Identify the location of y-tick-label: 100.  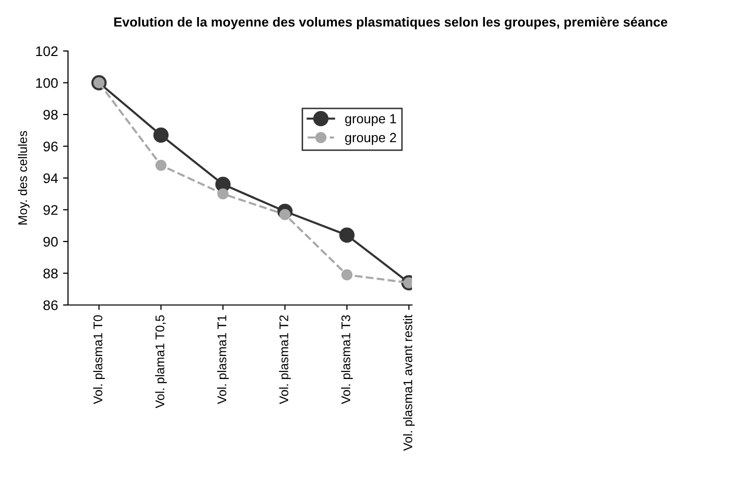
(47, 83).